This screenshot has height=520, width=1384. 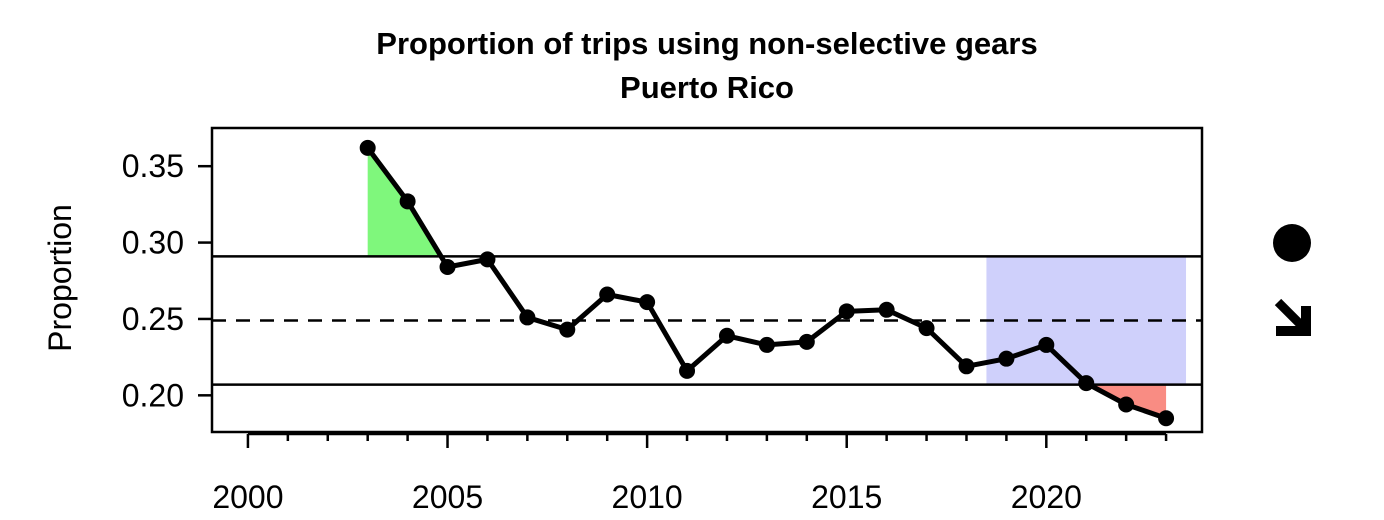 What do you see at coordinates (1046, 497) in the screenshot?
I see `x-tick-label: 2020` at bounding box center [1046, 497].